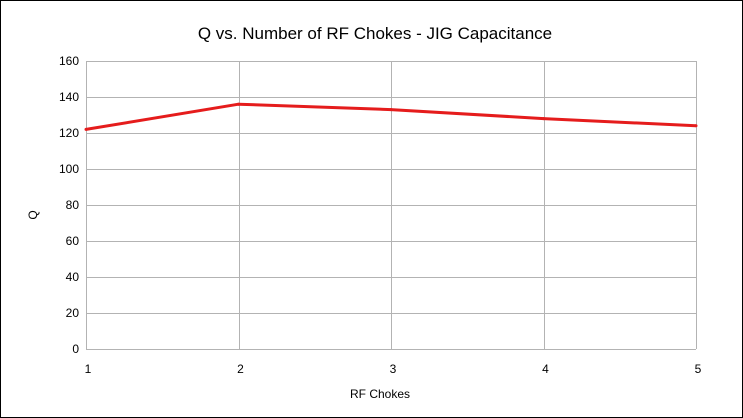 Image resolution: width=743 pixels, height=418 pixels. I want to click on x-axis-title: RF Chokes, so click(380, 394).